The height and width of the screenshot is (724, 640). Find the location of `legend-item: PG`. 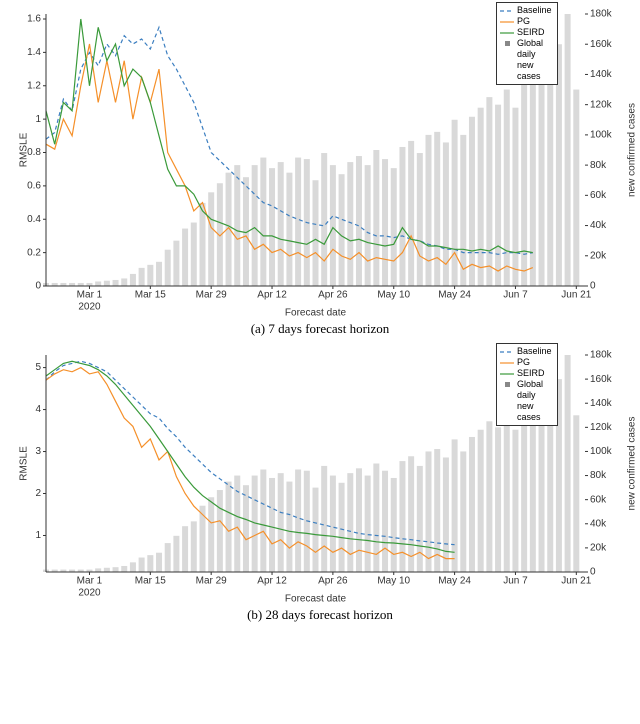

legend-item: PG is located at coordinates (527, 21).